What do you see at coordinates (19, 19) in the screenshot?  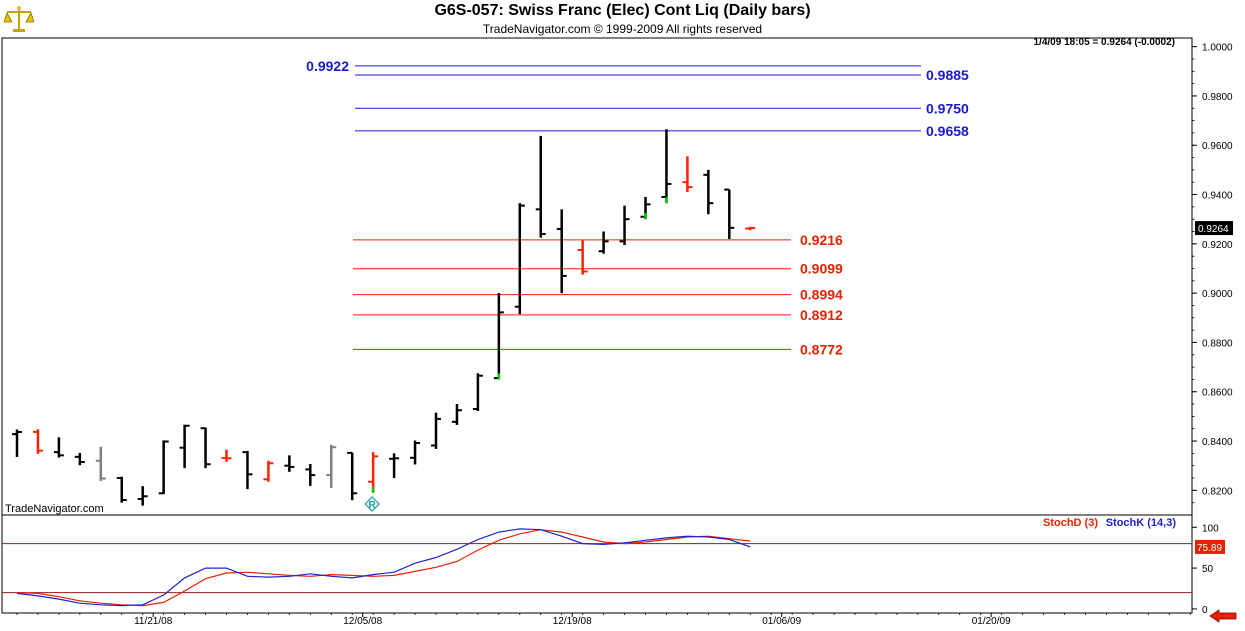 I see `scales-logo-icon` at bounding box center [19, 19].